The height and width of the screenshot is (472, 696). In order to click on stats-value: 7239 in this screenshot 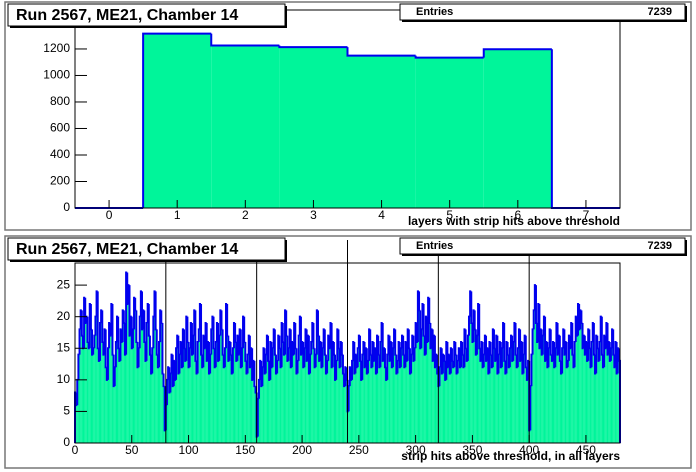, I will do `click(660, 246)`.